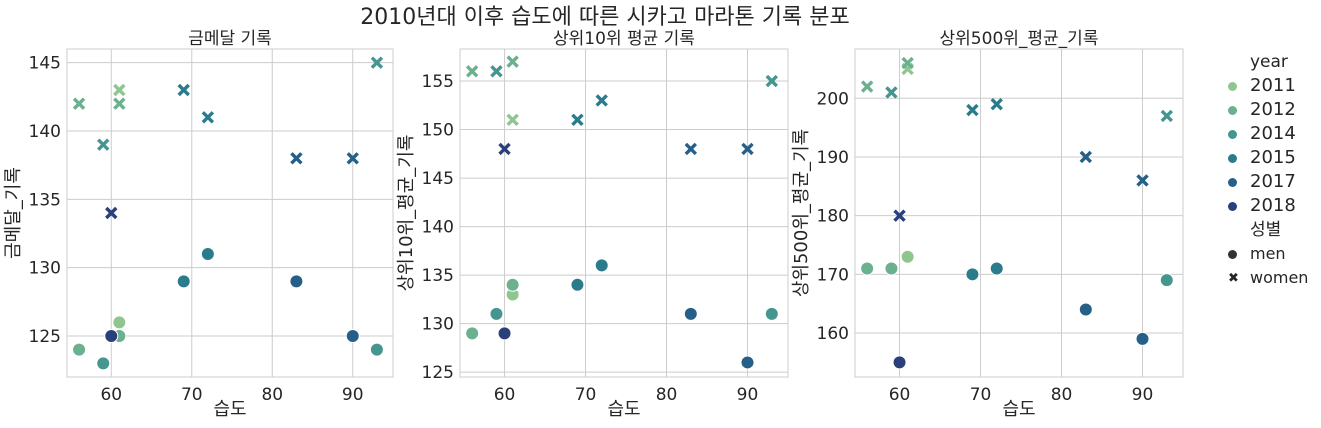  What do you see at coordinates (438, 131) in the screenshot?
I see `y-tick-label: 150` at bounding box center [438, 131].